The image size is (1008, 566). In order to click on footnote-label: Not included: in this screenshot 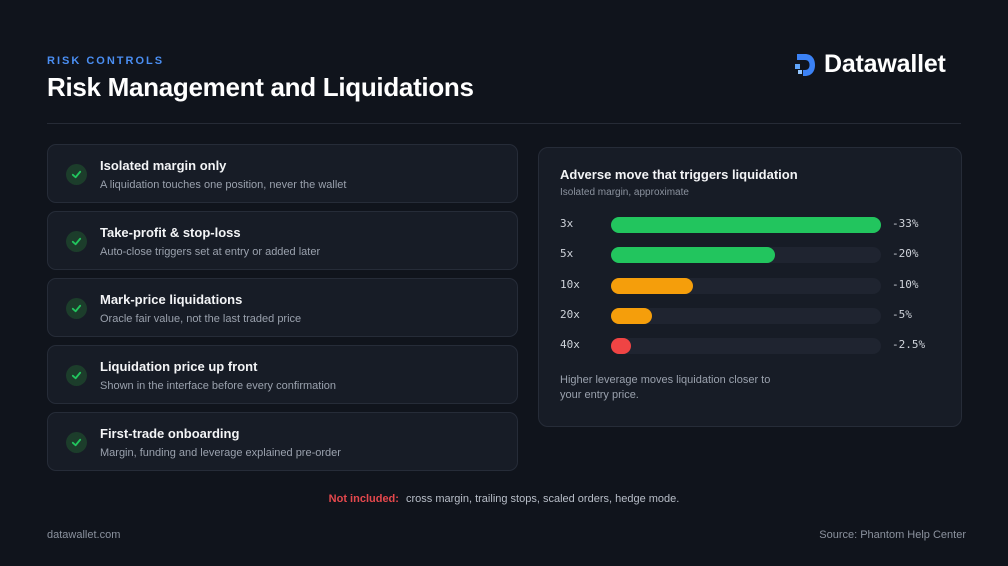, I will do `click(363, 499)`.